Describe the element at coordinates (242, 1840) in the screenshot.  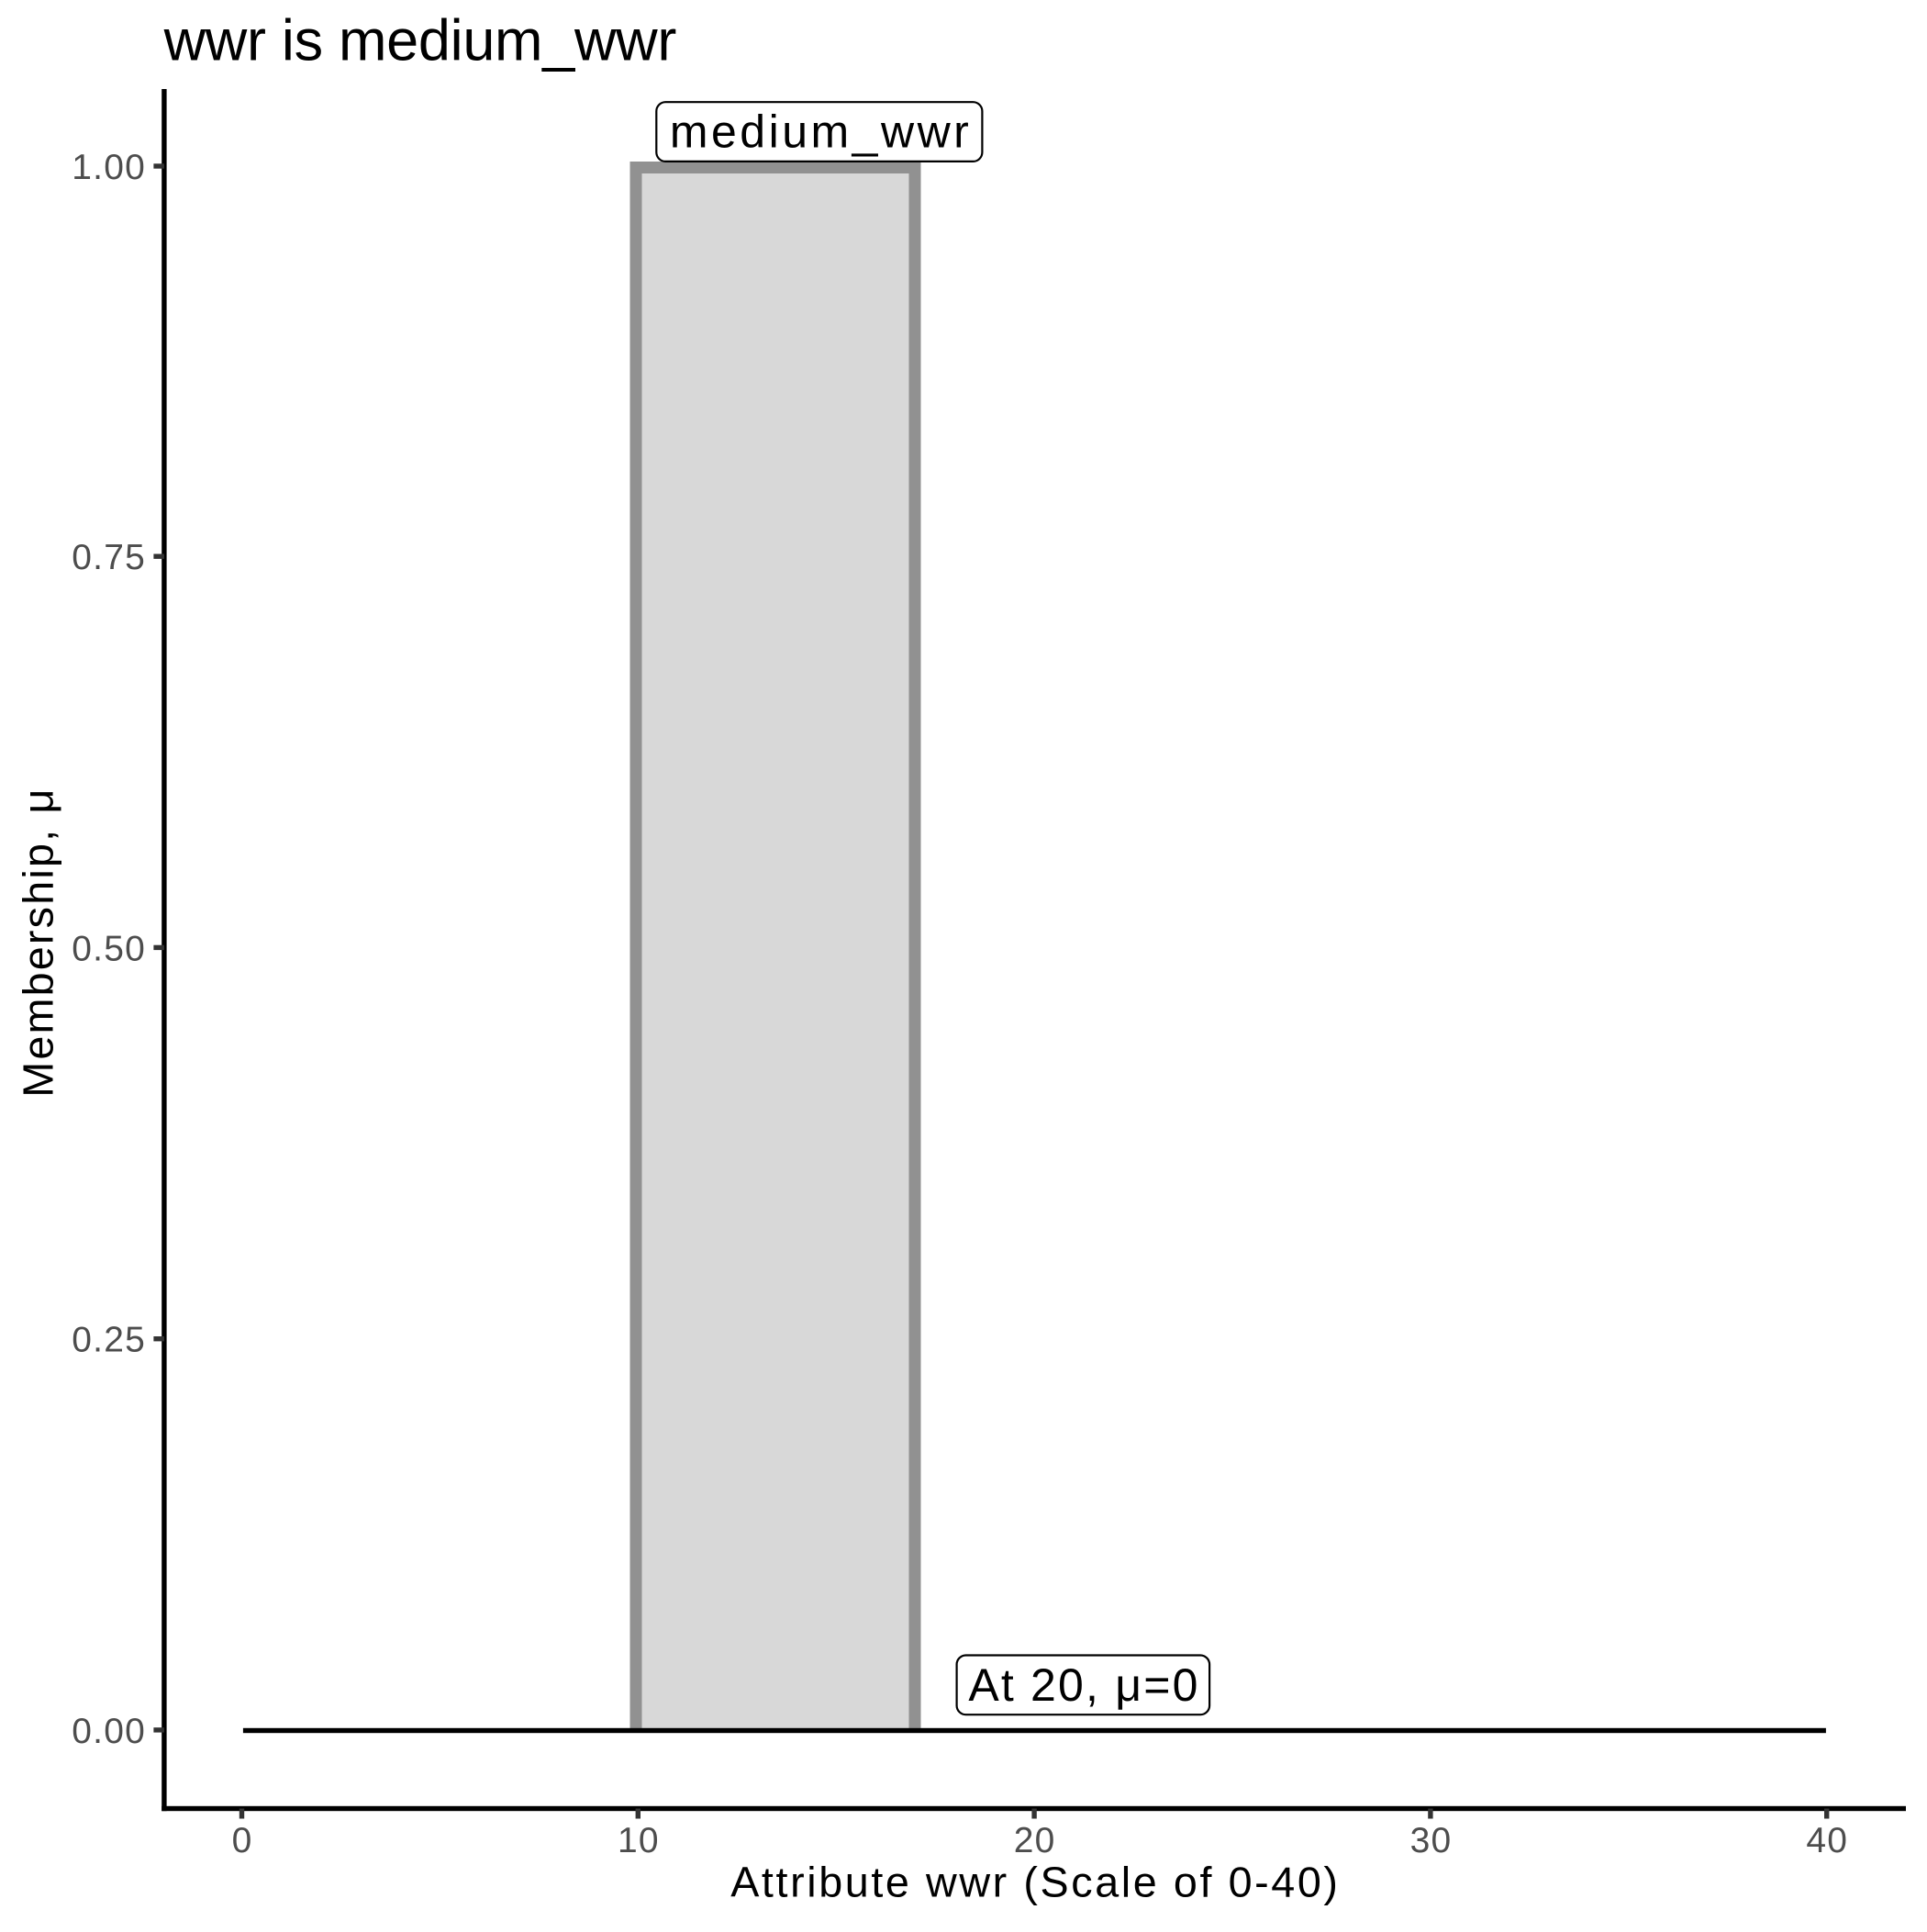
I see `svg-text: 0` at that location.